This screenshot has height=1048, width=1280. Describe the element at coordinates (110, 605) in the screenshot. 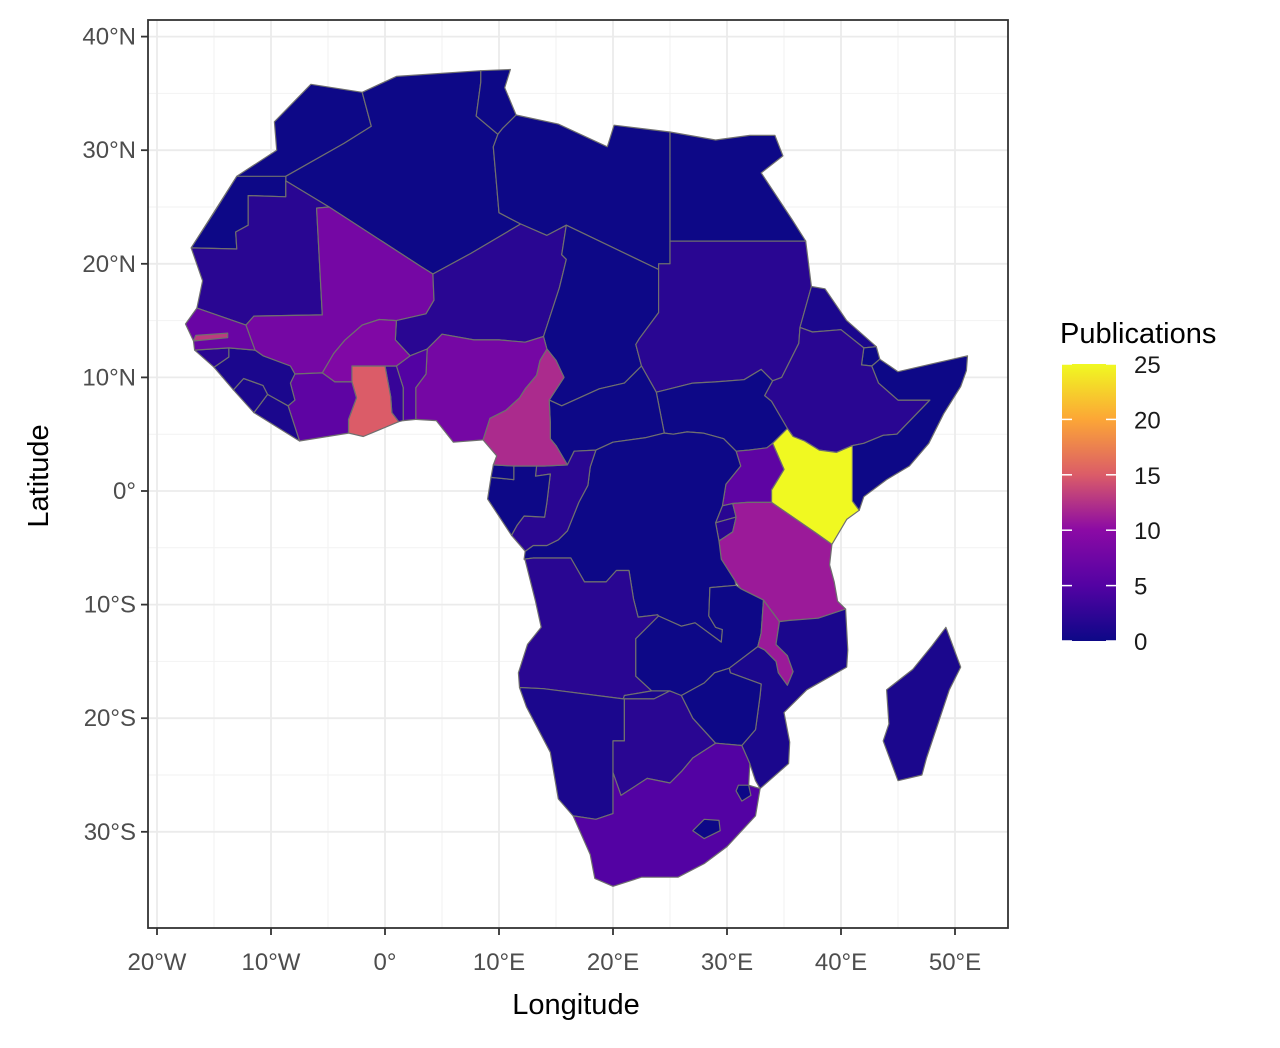

I see `y-tick-label: 10°S` at that location.